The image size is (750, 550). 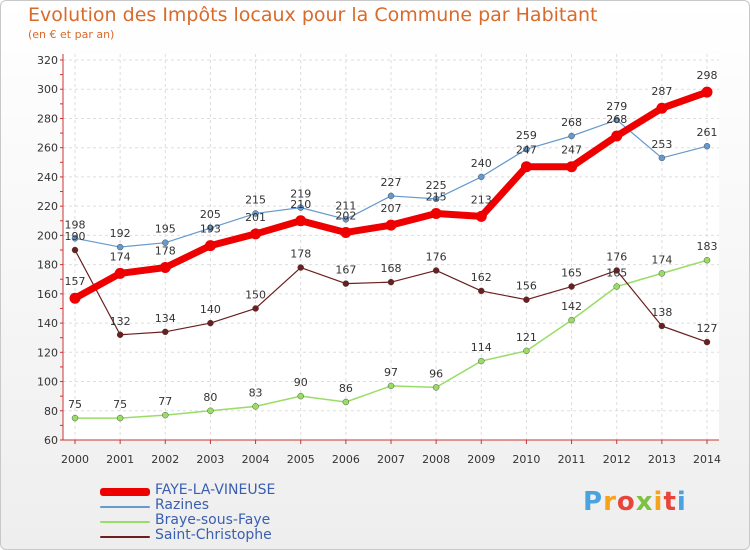 I want to click on legend-label: Saint-Christophe, so click(x=213, y=535).